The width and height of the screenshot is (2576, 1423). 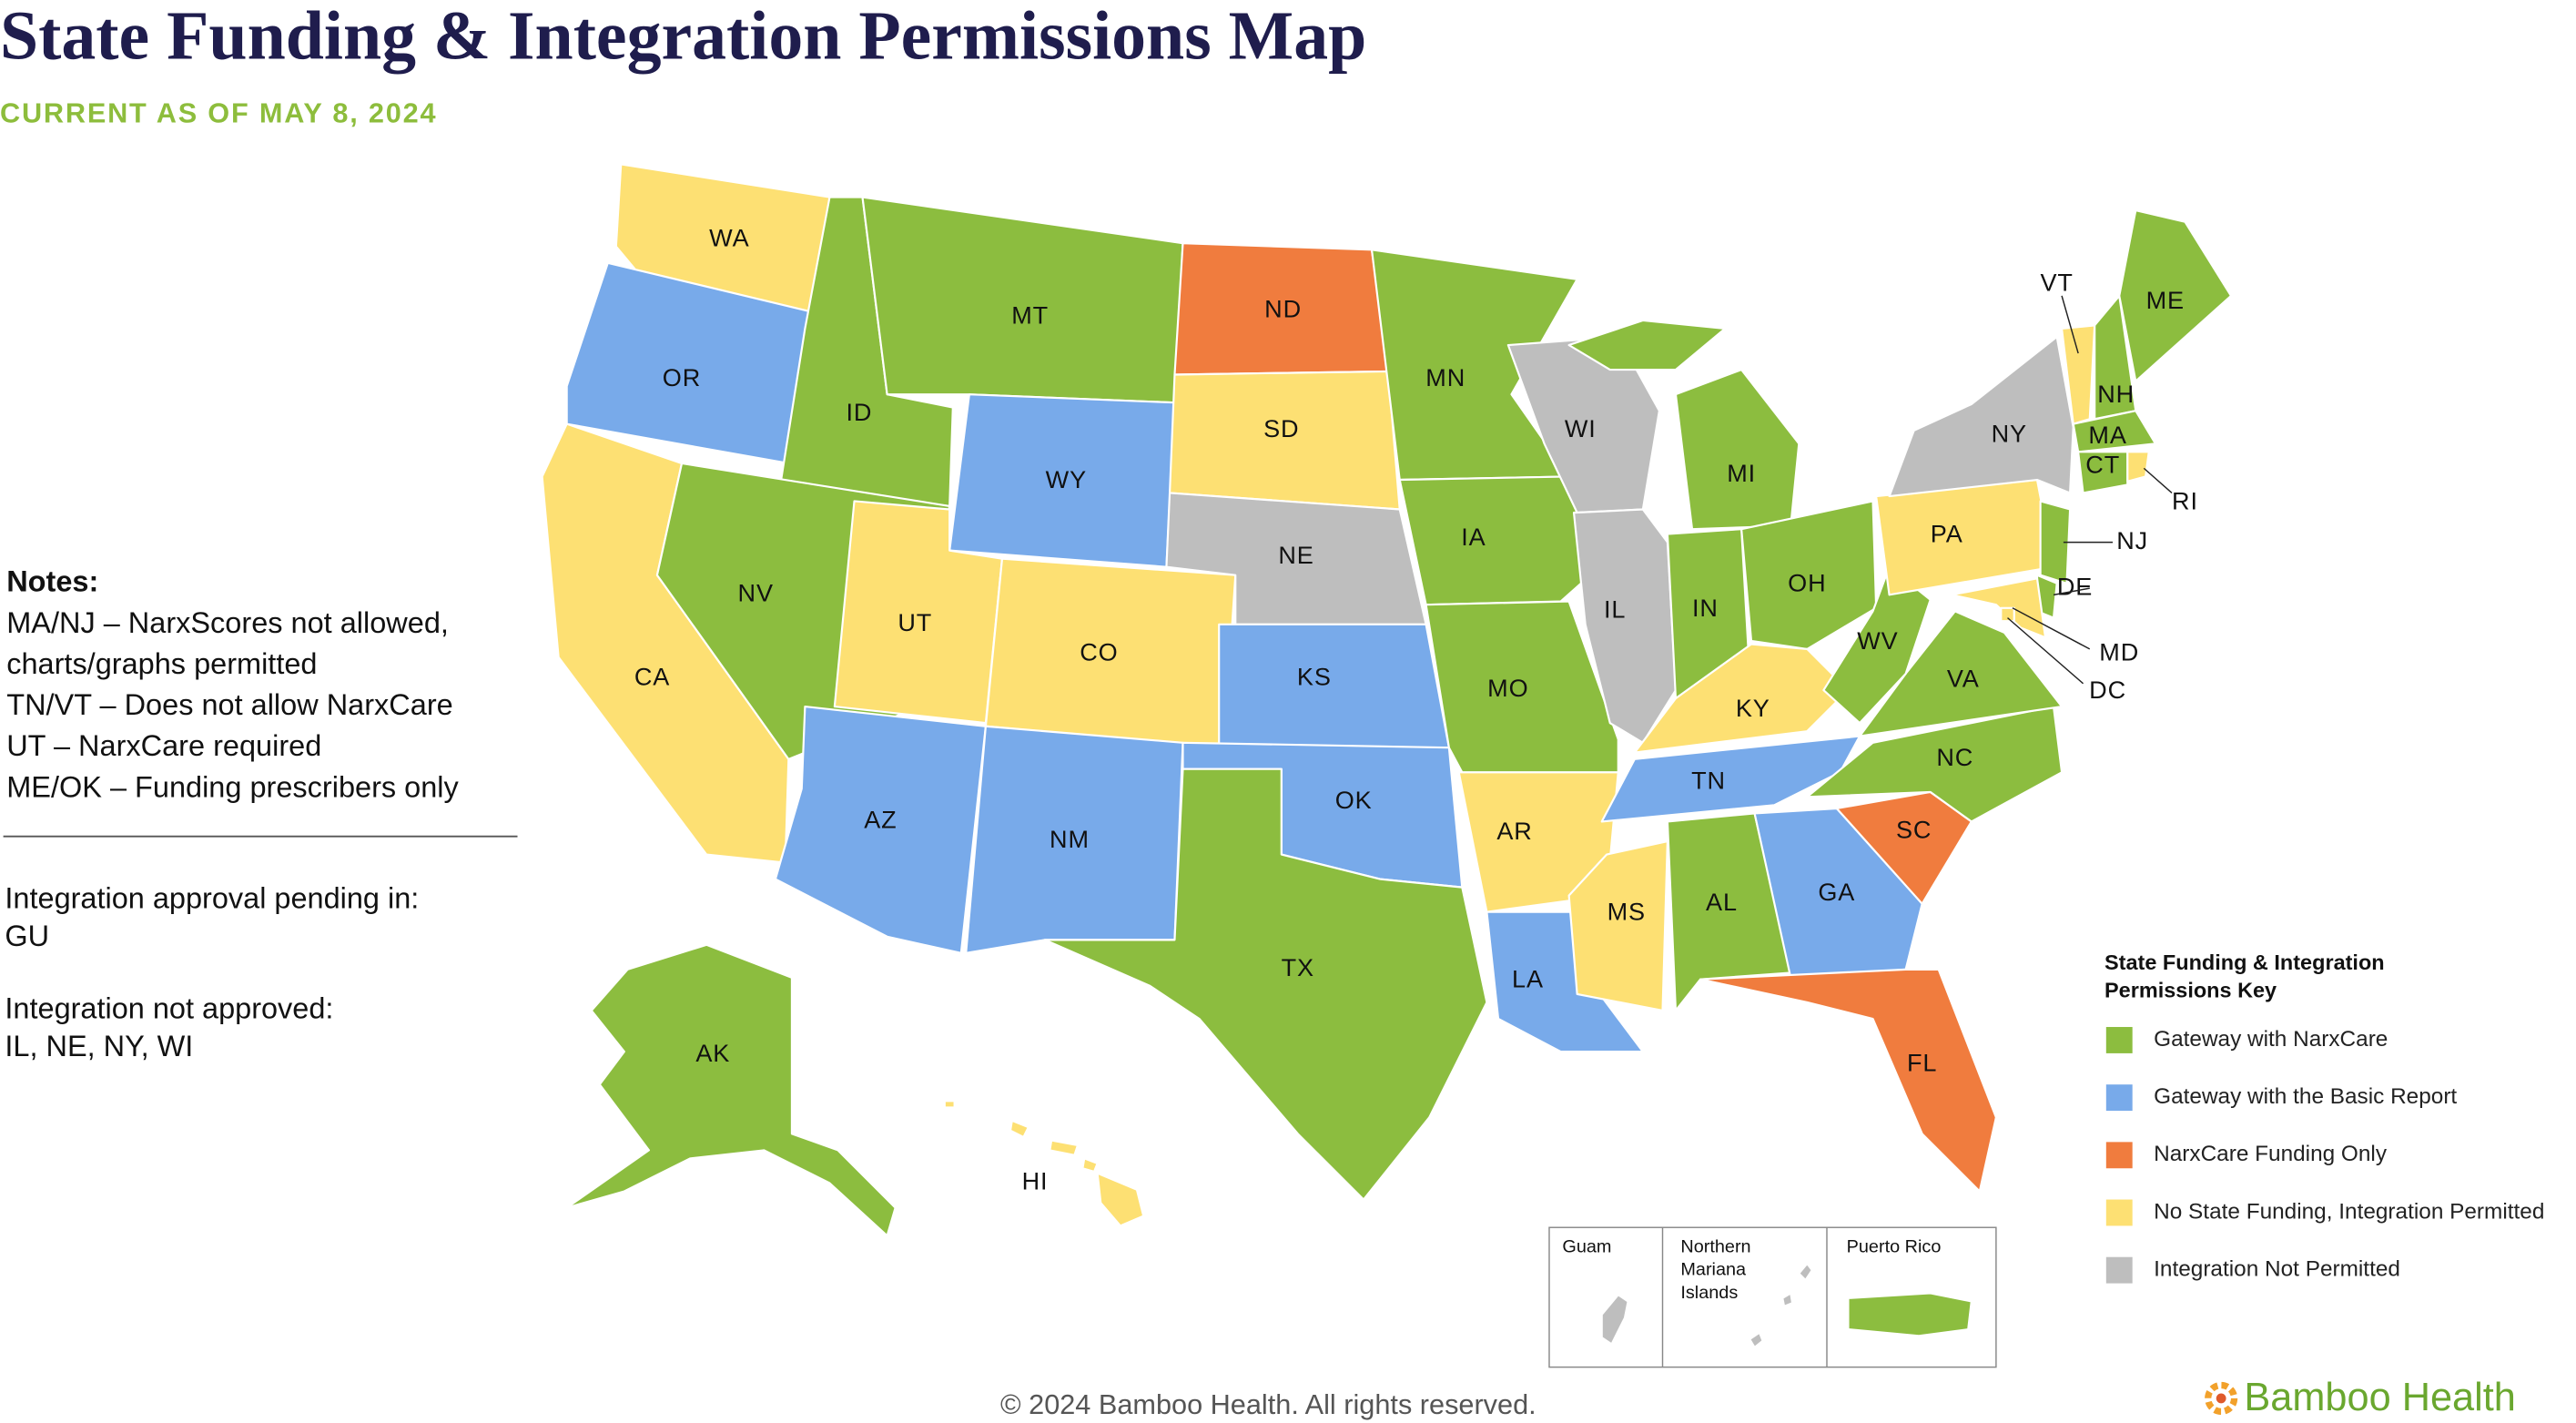 I want to click on legend-label: No State Funding, Integration Permitted, so click(x=2349, y=1211).